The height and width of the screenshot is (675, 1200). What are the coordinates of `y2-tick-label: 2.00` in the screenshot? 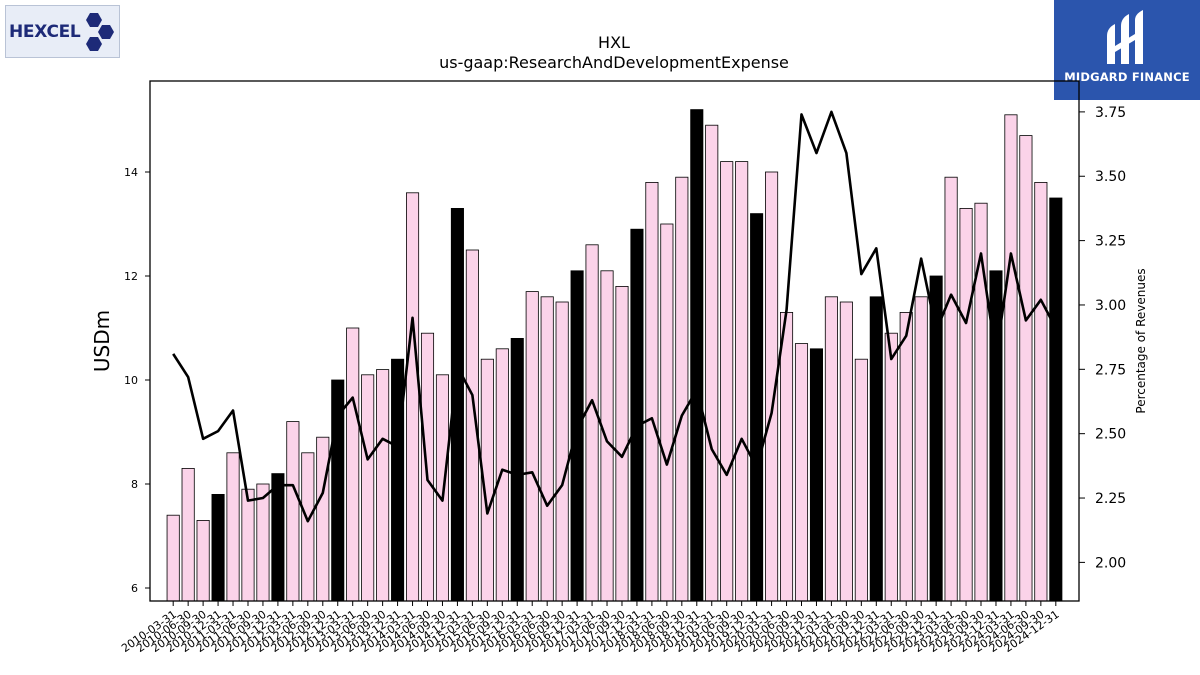 It's located at (1110, 563).